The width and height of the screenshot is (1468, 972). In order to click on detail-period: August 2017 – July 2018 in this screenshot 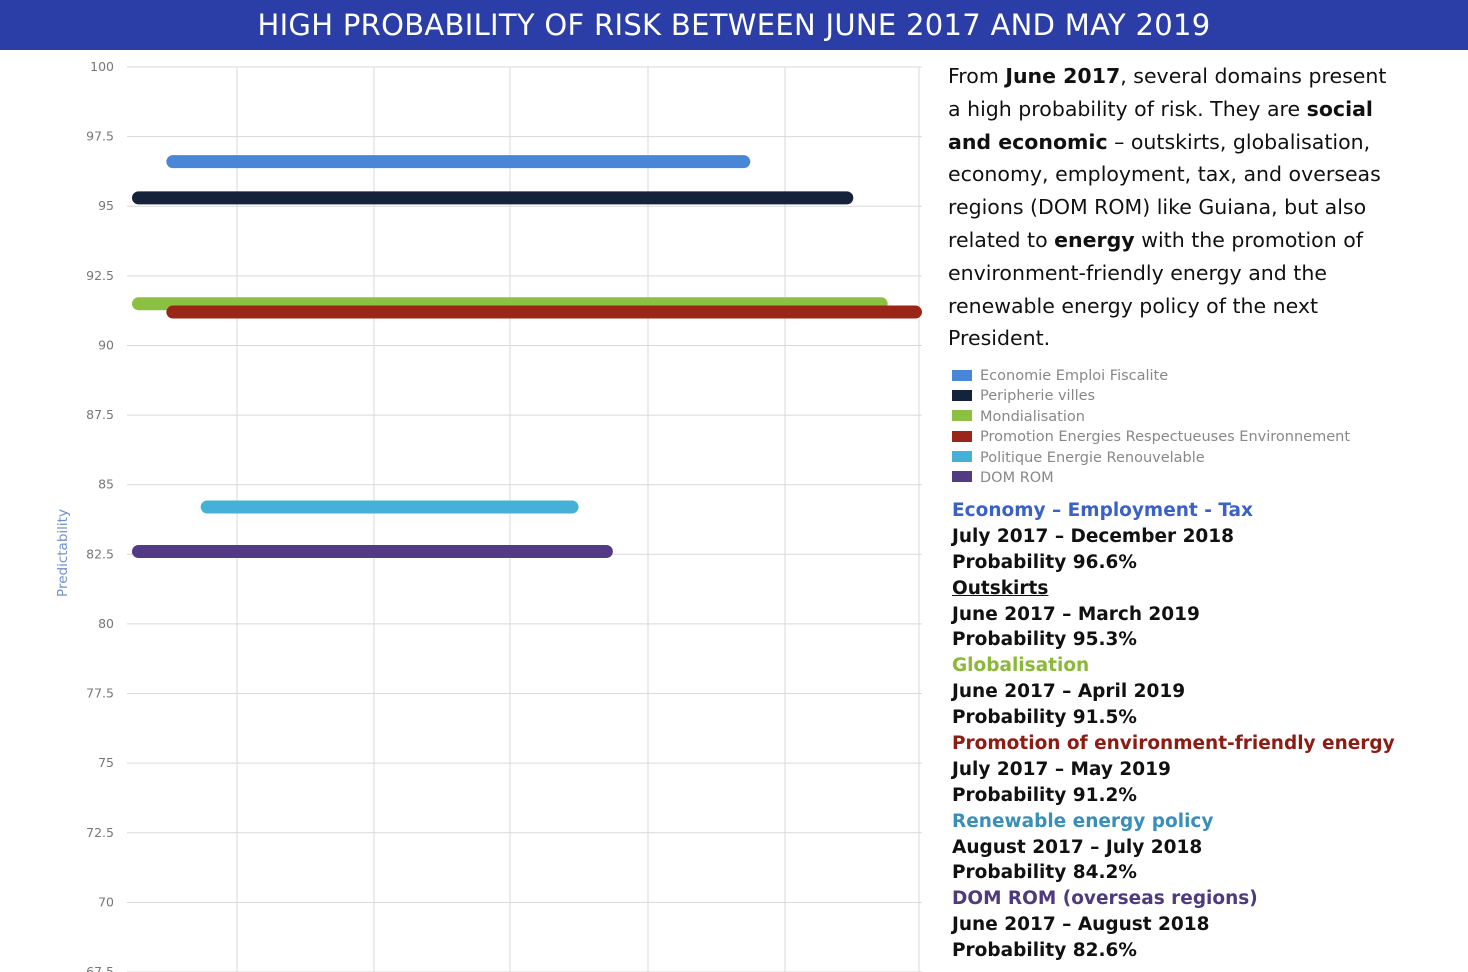, I will do `click(1077, 847)`.